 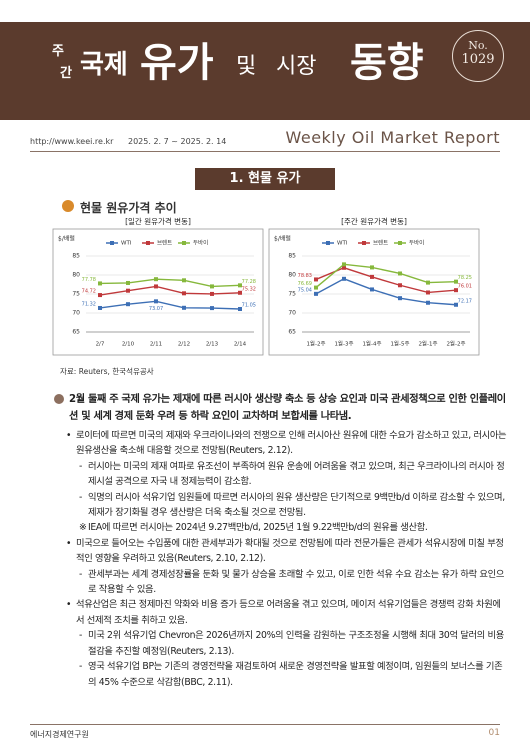 What do you see at coordinates (305, 284) in the screenshot?
I see `data-label: 76.69` at bounding box center [305, 284].